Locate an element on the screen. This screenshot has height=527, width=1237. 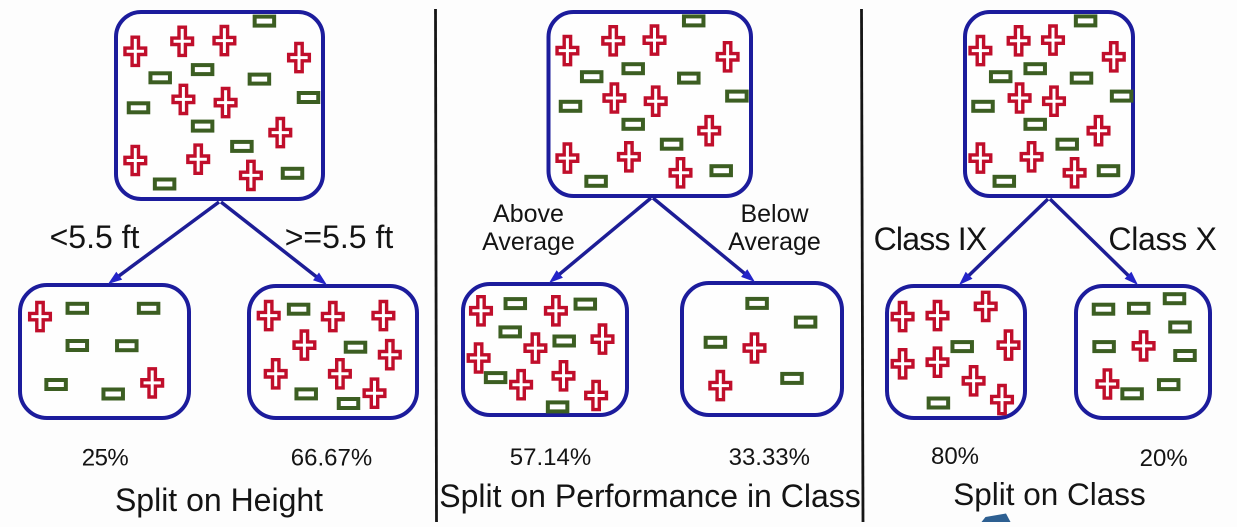
svg-text: Split on Height is located at coordinates (219, 500).